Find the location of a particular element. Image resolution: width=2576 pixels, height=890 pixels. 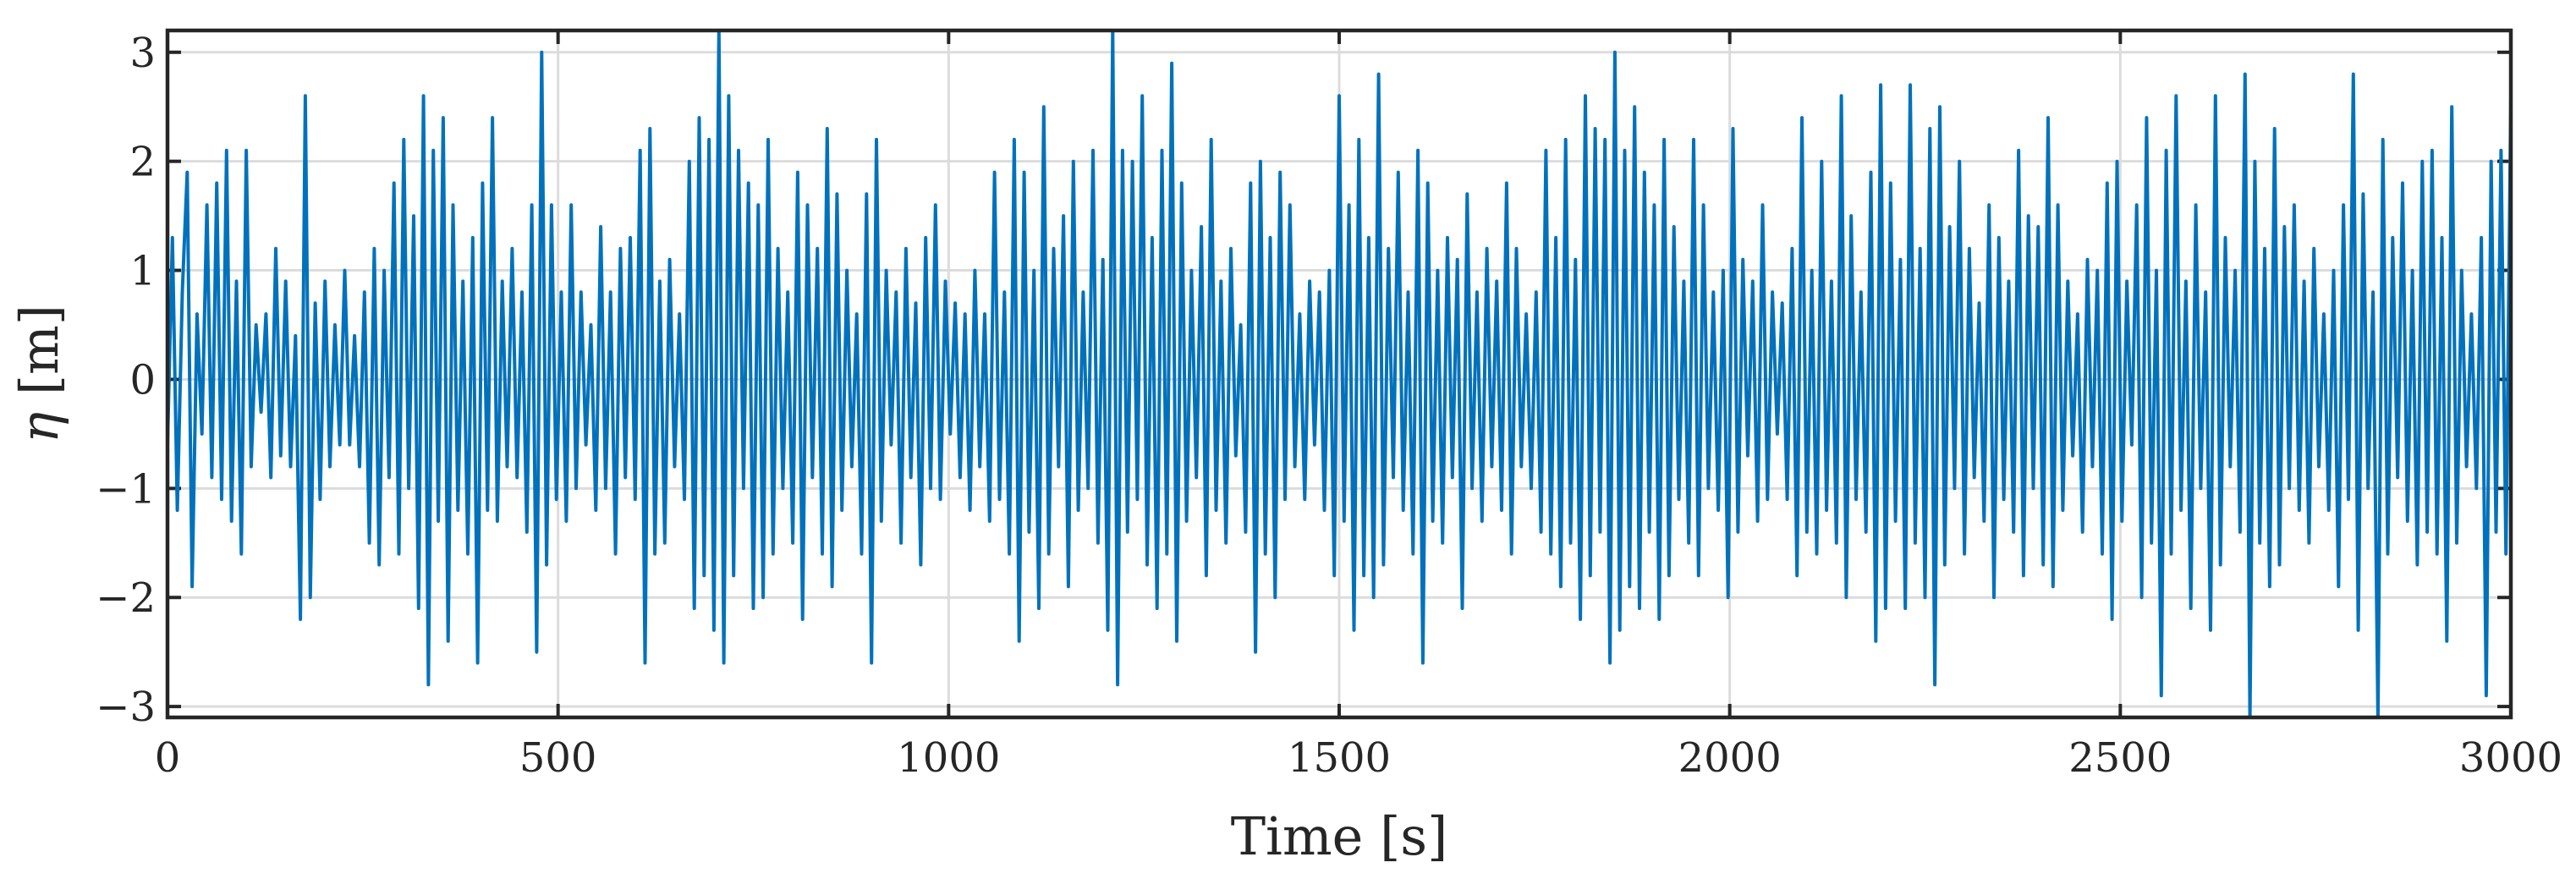

y-tick-label: 1 is located at coordinates (142, 271).